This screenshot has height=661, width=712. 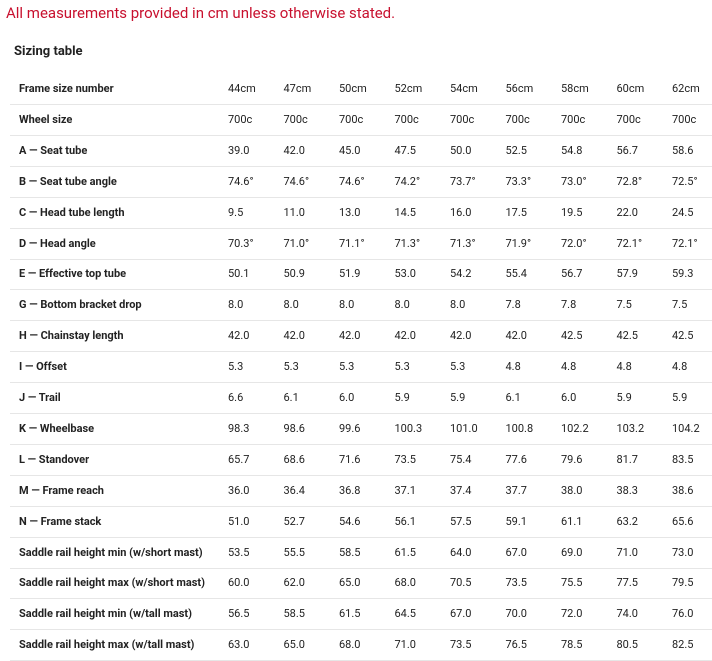 What do you see at coordinates (572, 490) in the screenshot?
I see `cell-value: 38.0` at bounding box center [572, 490].